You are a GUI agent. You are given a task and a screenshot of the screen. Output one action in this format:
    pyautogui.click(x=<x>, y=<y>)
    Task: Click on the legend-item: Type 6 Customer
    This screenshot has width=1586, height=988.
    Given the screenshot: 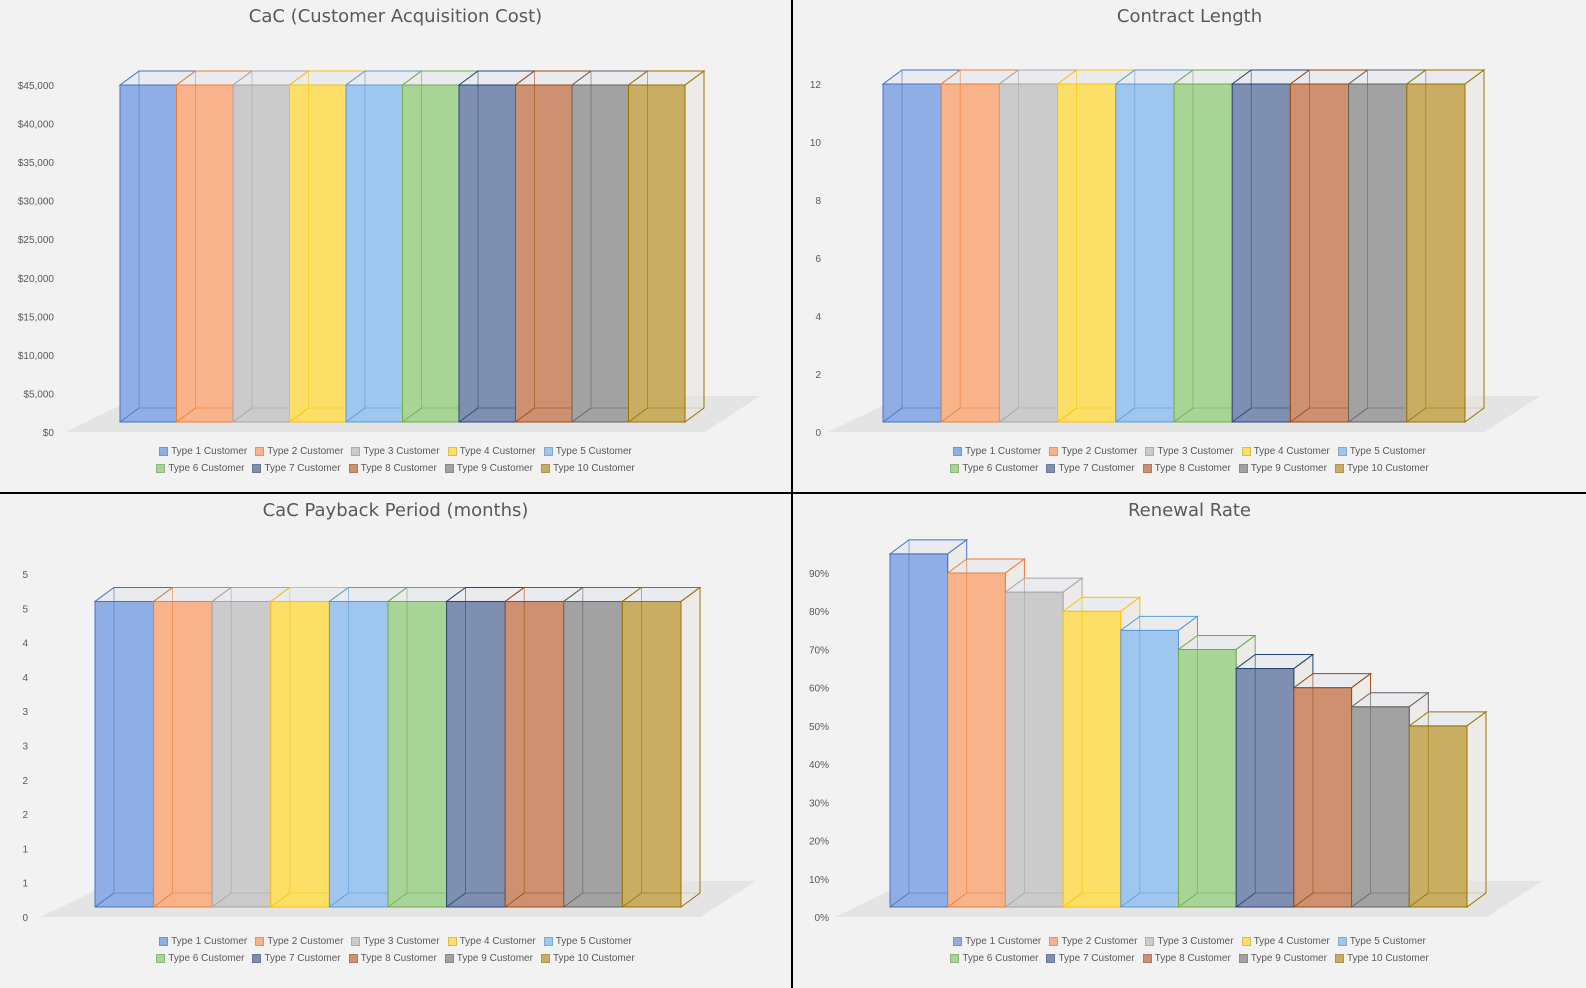 What is the action you would take?
    pyautogui.click(x=200, y=958)
    